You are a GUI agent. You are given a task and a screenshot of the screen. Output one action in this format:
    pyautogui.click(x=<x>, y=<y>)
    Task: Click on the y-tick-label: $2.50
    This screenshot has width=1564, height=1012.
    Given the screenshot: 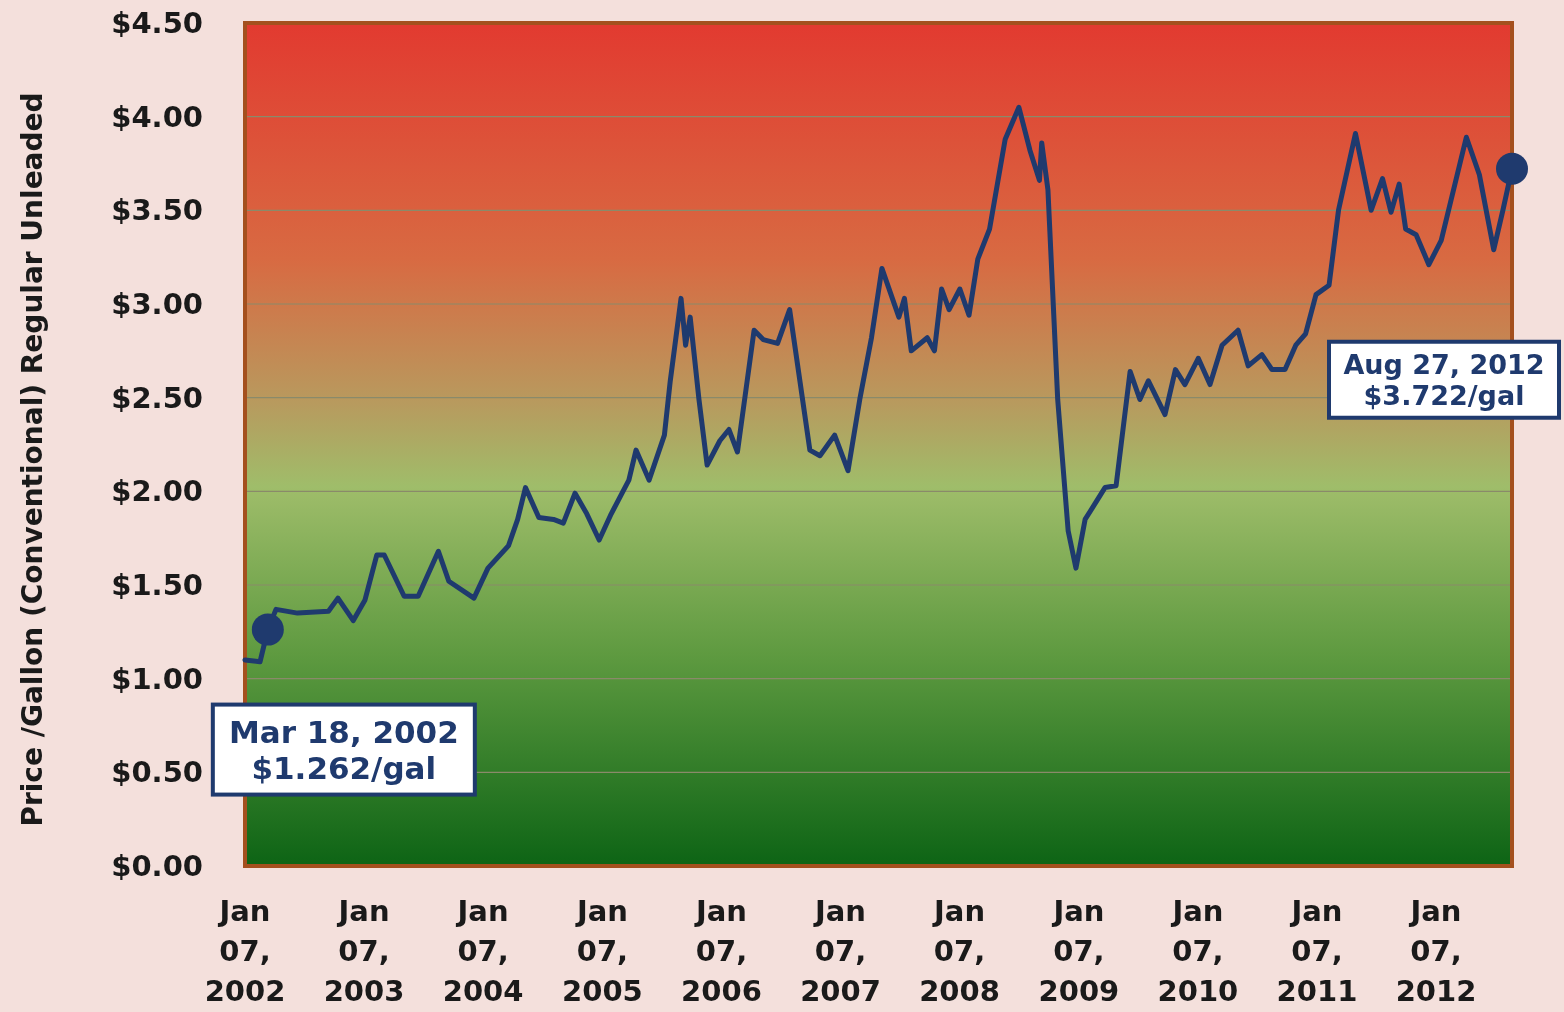 What is the action you would take?
    pyautogui.click(x=157, y=397)
    